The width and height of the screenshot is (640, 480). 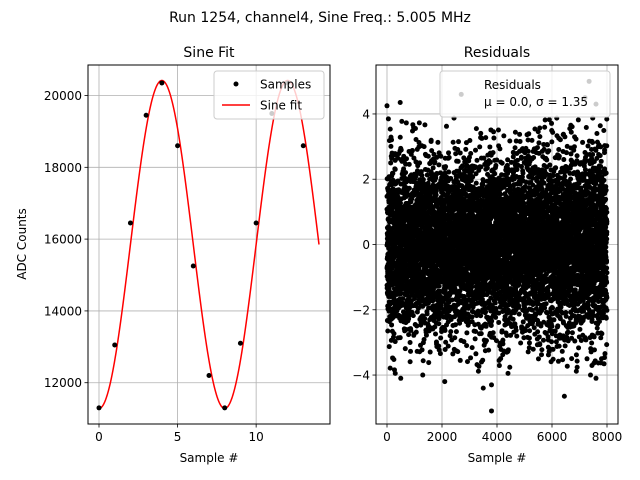 What do you see at coordinates (387, 437) in the screenshot?
I see `residuals-xtick-label: 0` at bounding box center [387, 437].